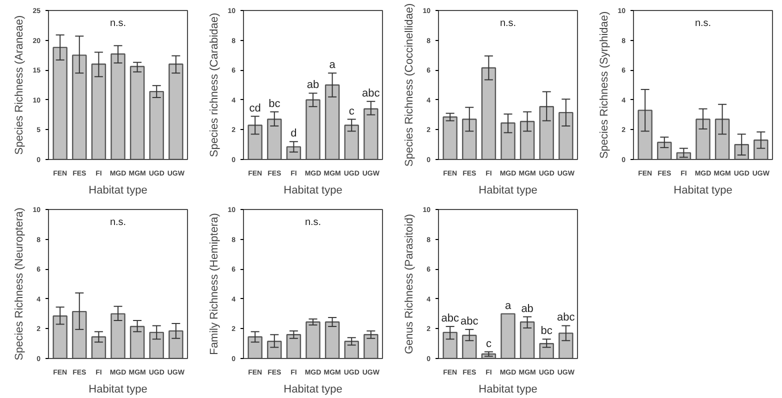 The height and width of the screenshot is (398, 782). What do you see at coordinates (20, 284) in the screenshot?
I see `y-axis-title: Species Richness (Neuroptera)` at bounding box center [20, 284].